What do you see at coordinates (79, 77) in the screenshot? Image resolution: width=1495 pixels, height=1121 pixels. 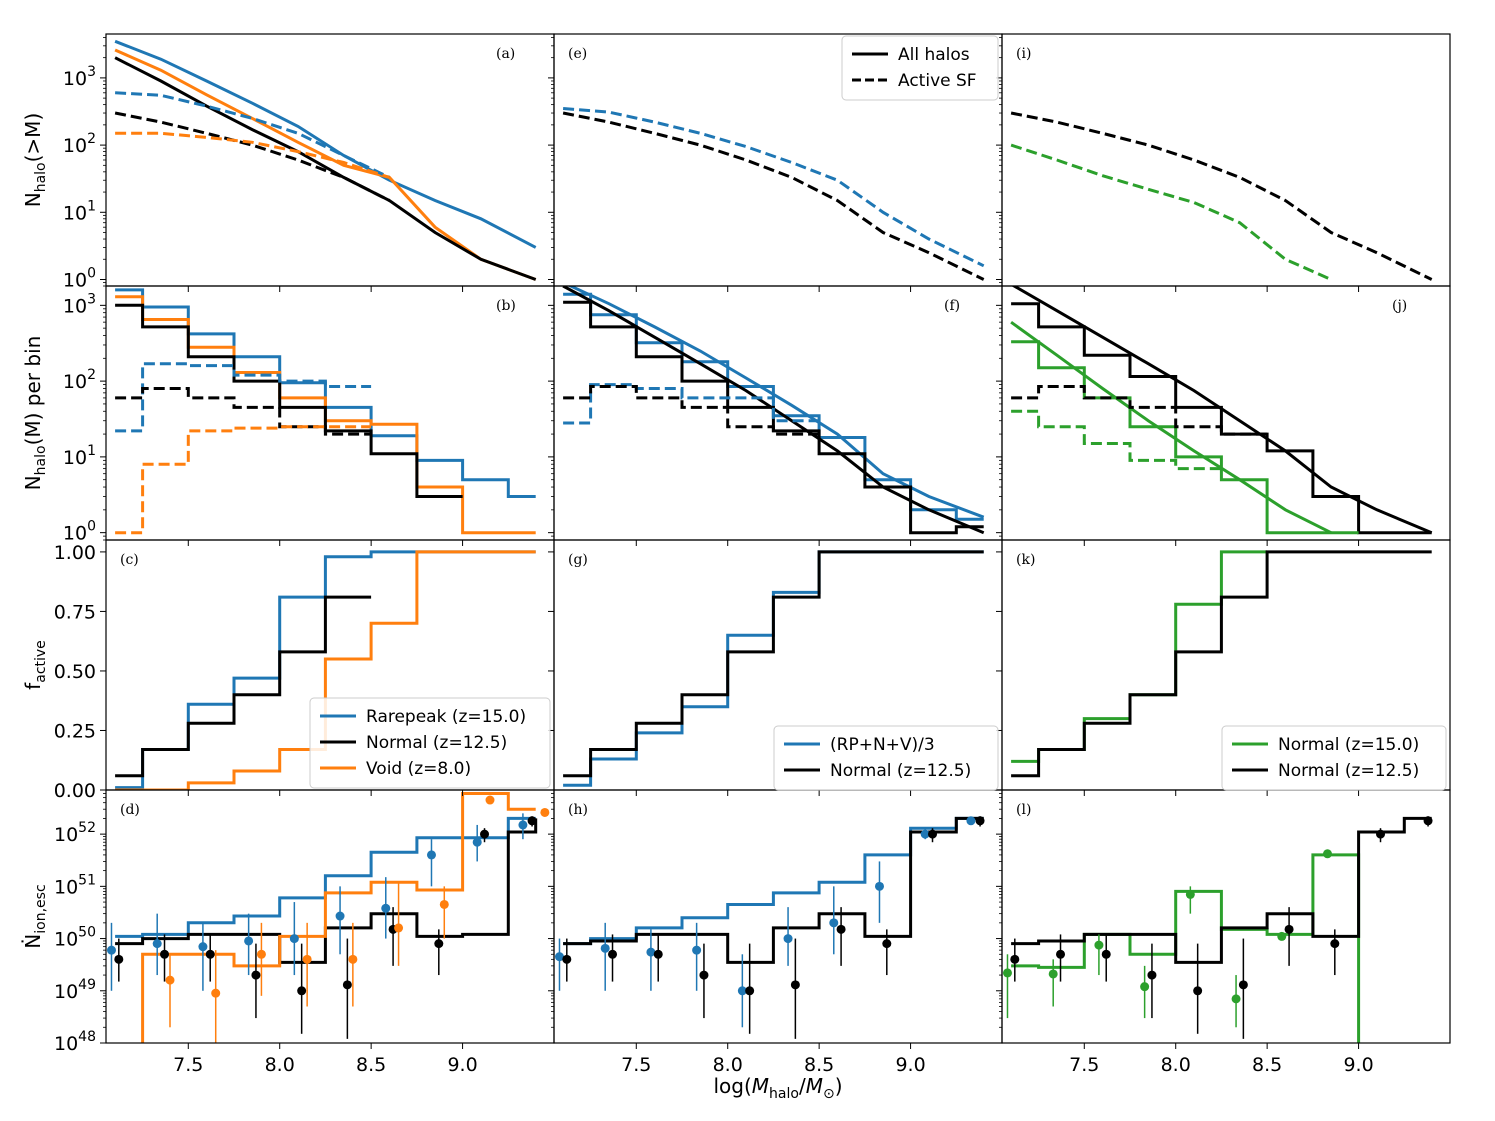 I see `y-tick-label: 10³` at bounding box center [79, 77].